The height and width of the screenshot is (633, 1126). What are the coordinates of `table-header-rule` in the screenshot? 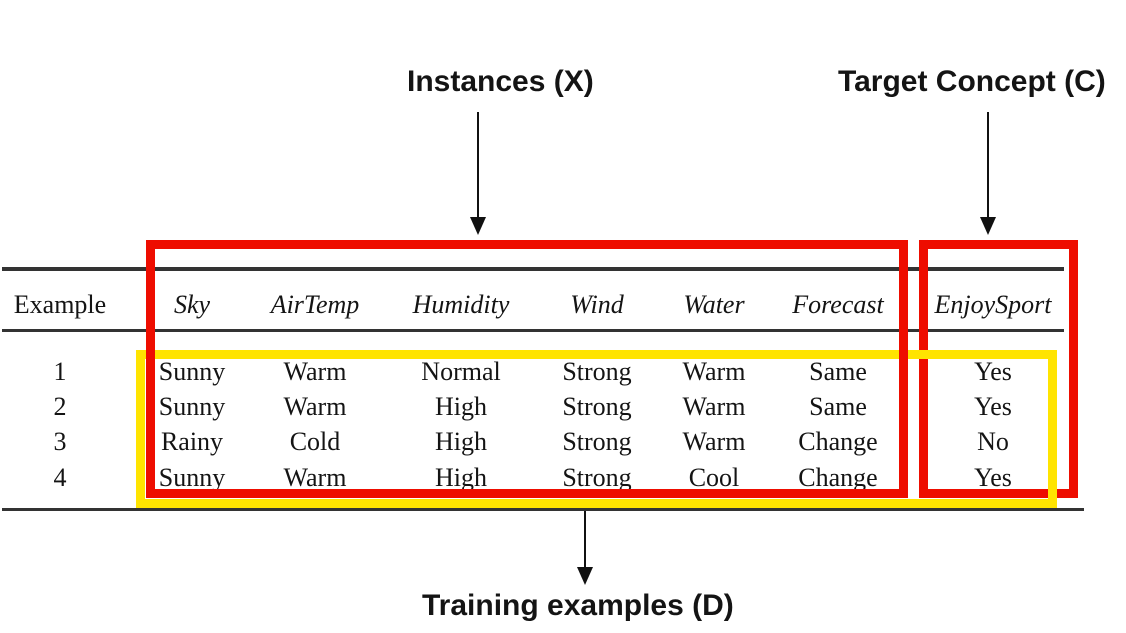 It's located at (533, 330).